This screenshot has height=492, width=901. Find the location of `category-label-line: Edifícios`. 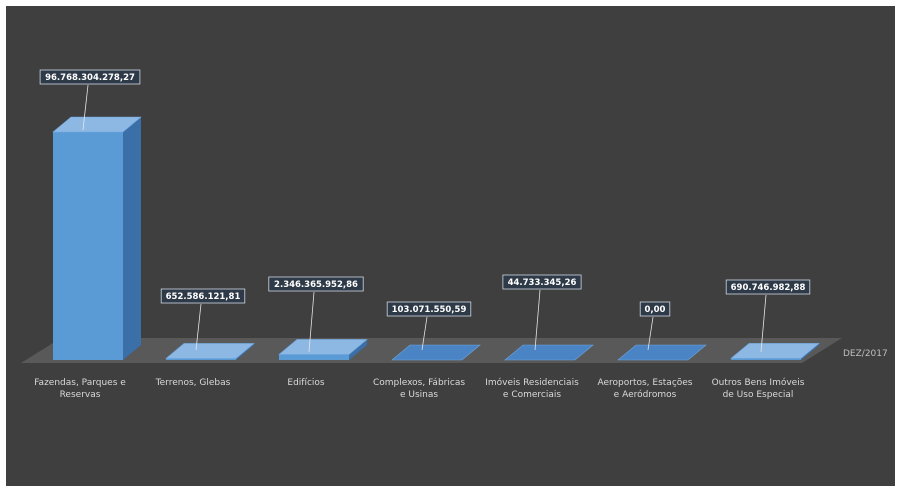

category-label-line: Edifícios is located at coordinates (306, 383).